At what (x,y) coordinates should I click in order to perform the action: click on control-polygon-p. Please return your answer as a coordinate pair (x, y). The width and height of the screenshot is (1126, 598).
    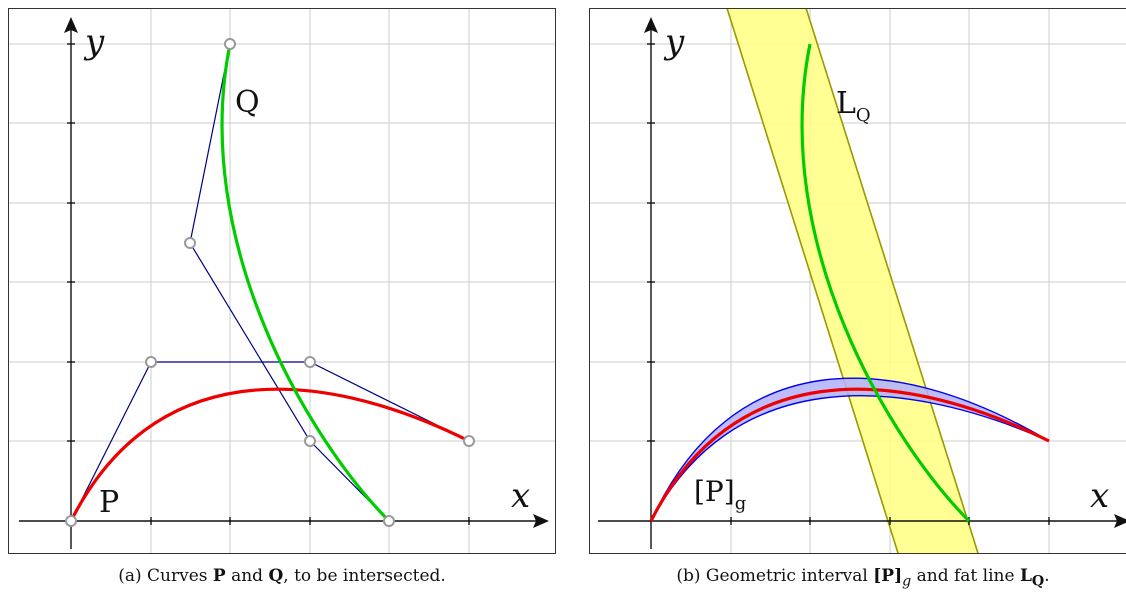
    Looking at the image, I should click on (270, 441).